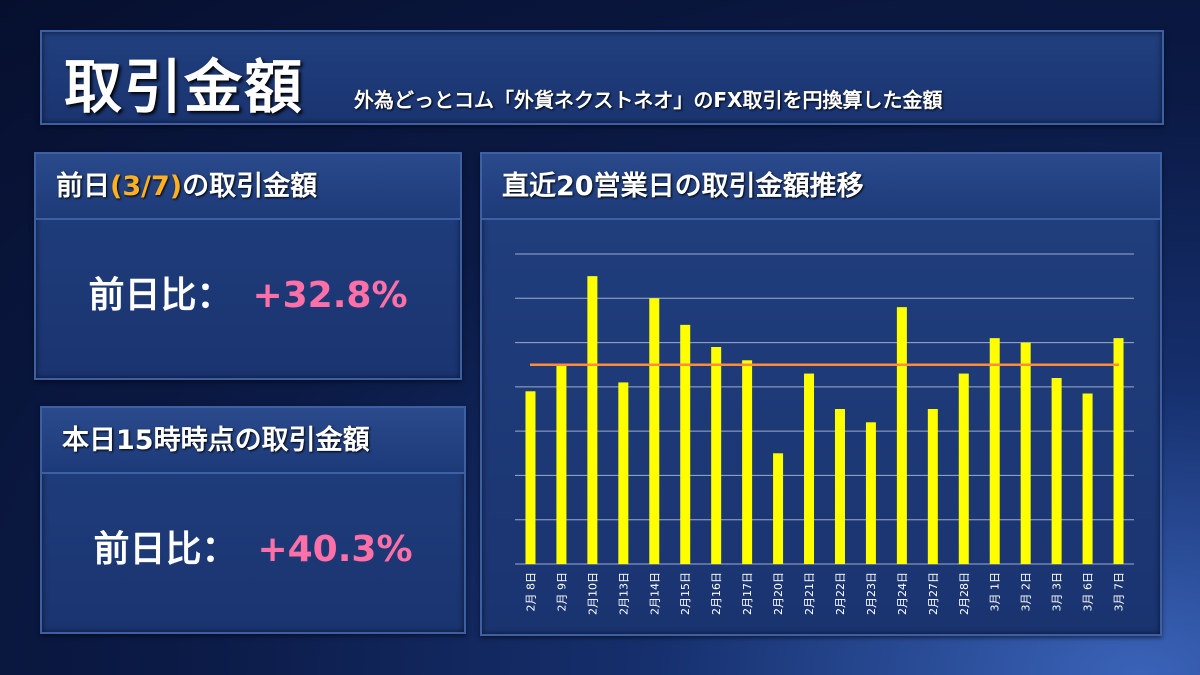 Image resolution: width=1200 pixels, height=675 pixels. What do you see at coordinates (530, 592) in the screenshot?
I see `x-tick-label: 2月 8日` at bounding box center [530, 592].